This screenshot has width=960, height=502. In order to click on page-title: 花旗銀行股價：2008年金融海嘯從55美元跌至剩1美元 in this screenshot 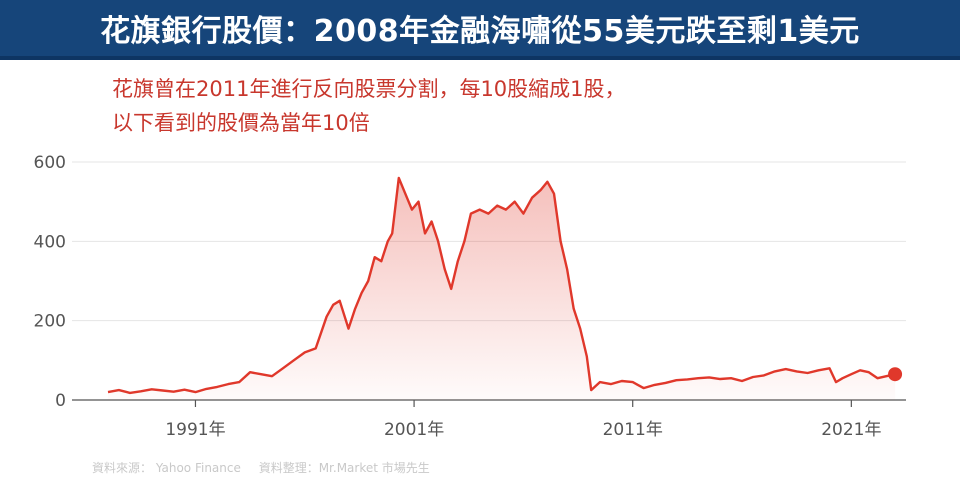, I will do `click(480, 31)`.